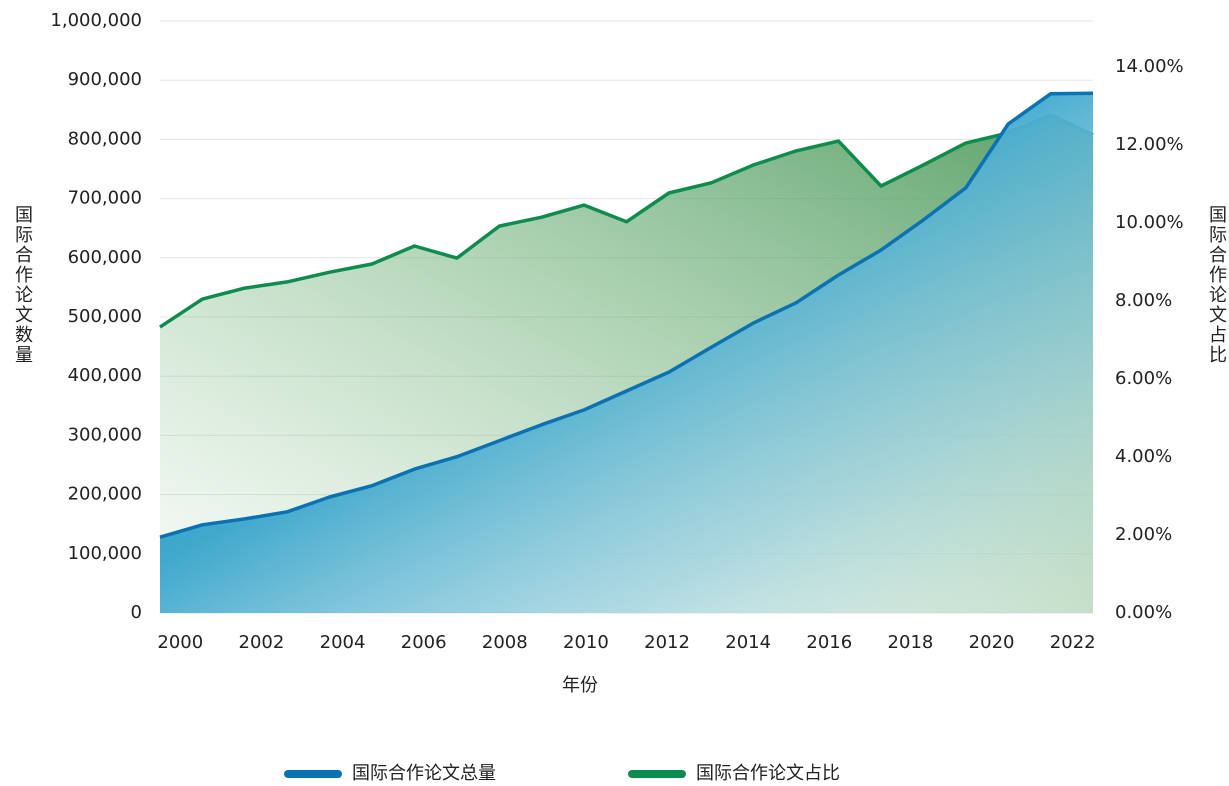 This screenshot has width=1229, height=786. I want to click on x-tick-label: 2020, so click(992, 642).